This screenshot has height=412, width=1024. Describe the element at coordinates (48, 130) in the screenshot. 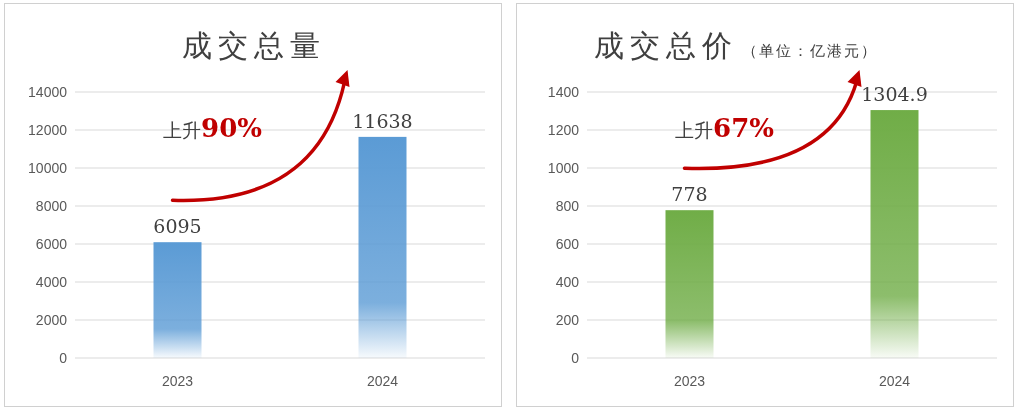

I see `y-tick-label: 12000` at that location.